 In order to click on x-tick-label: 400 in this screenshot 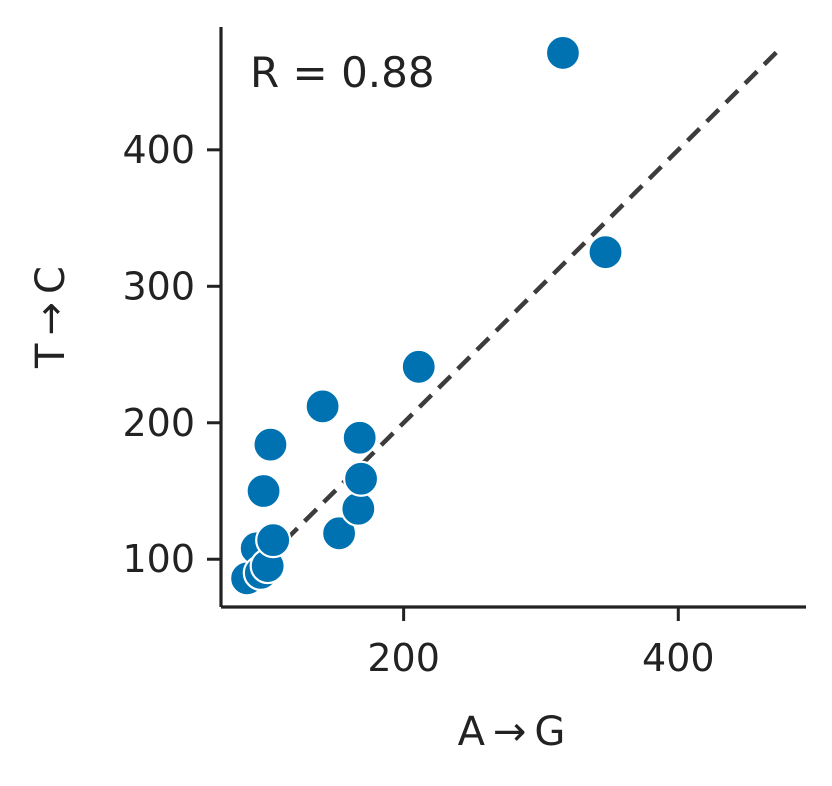, I will do `click(678, 658)`.